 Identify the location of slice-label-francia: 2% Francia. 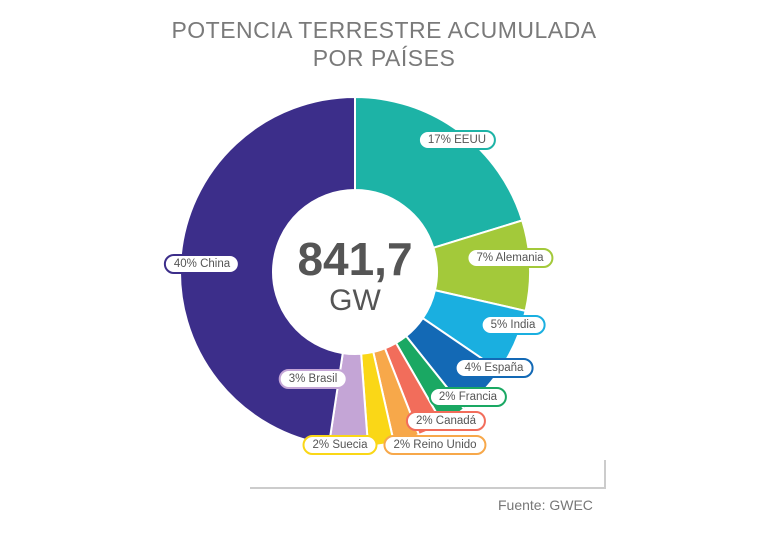
(468, 397).